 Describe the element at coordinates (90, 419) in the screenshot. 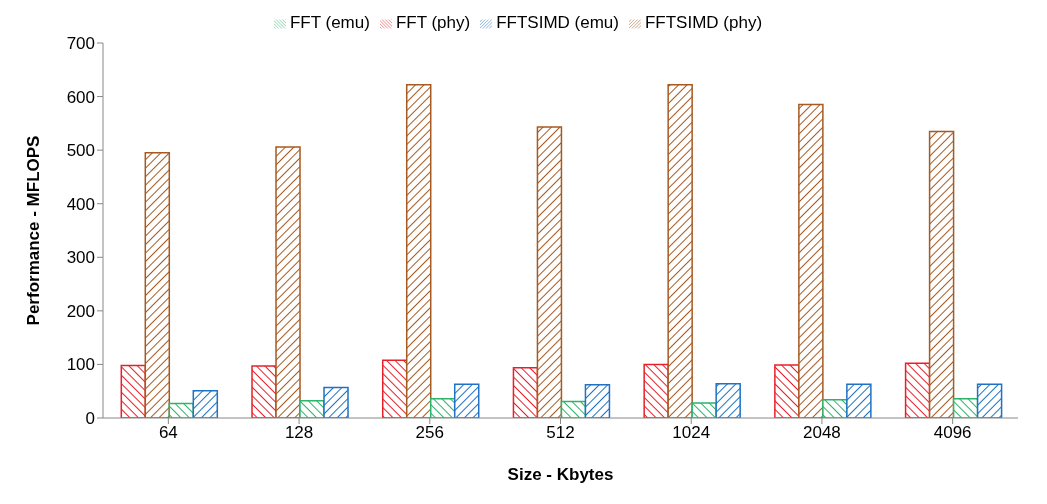

I see `y-tick-label: 0` at that location.